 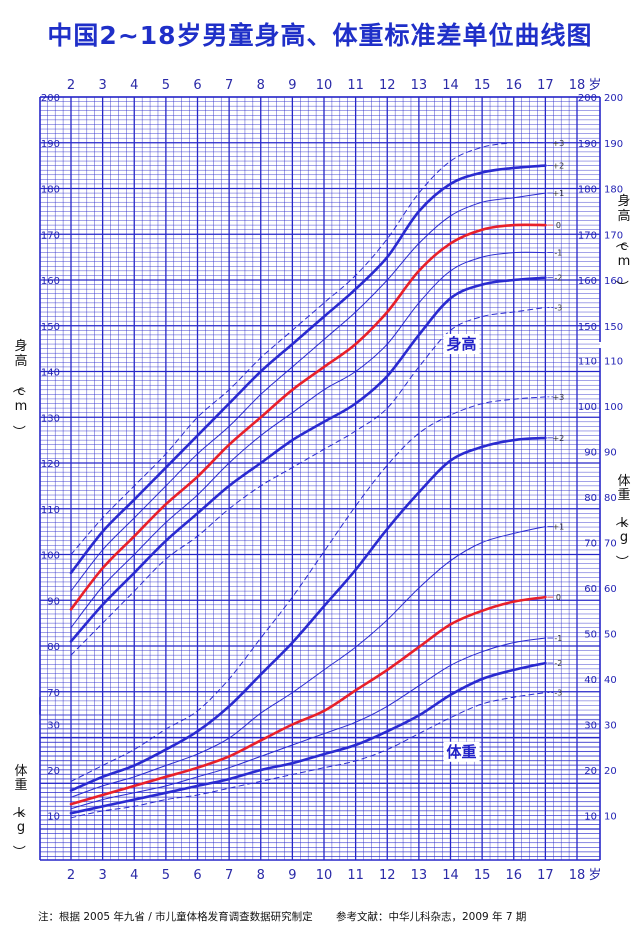 What do you see at coordinates (53, 601) in the screenshot?
I see `height-left-tick-90: 90` at bounding box center [53, 601].